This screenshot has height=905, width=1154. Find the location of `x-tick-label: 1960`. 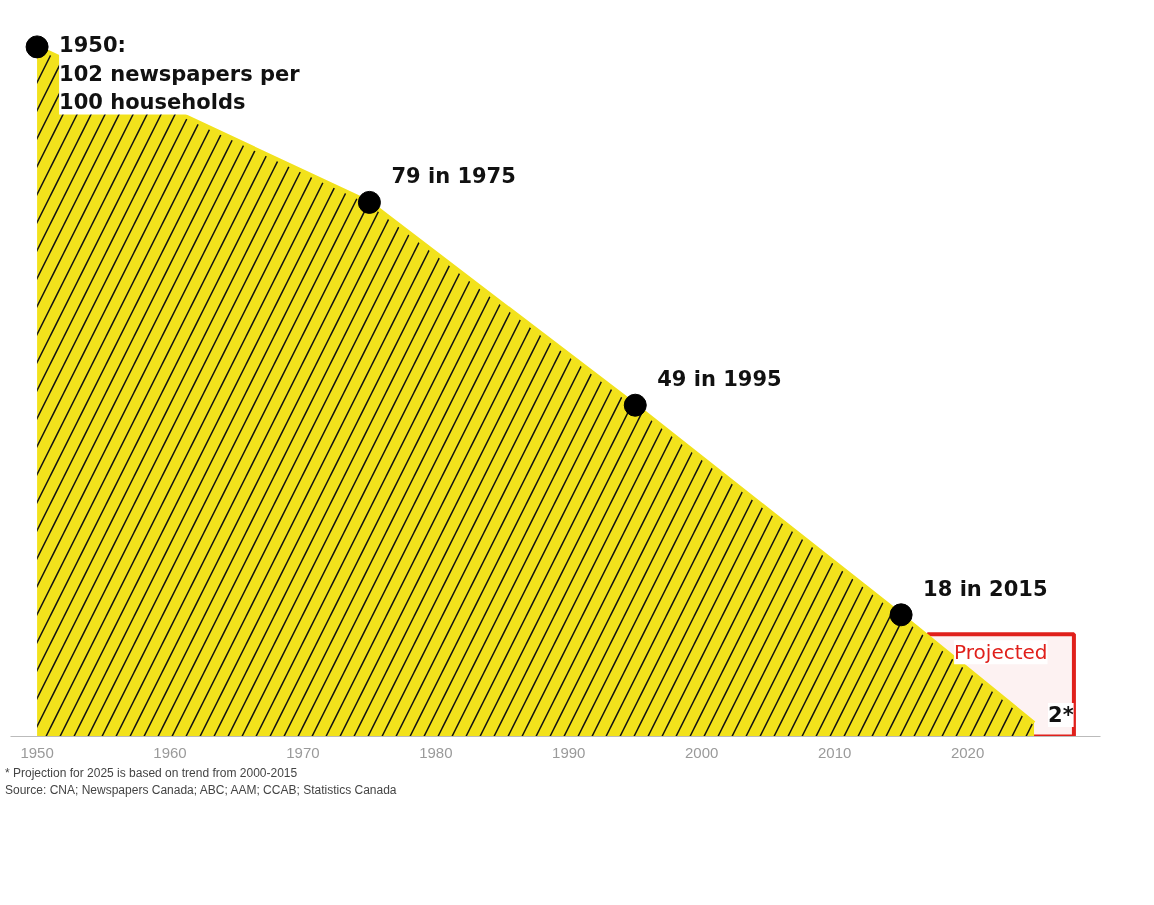

x-tick-label: 1960 is located at coordinates (170, 752).